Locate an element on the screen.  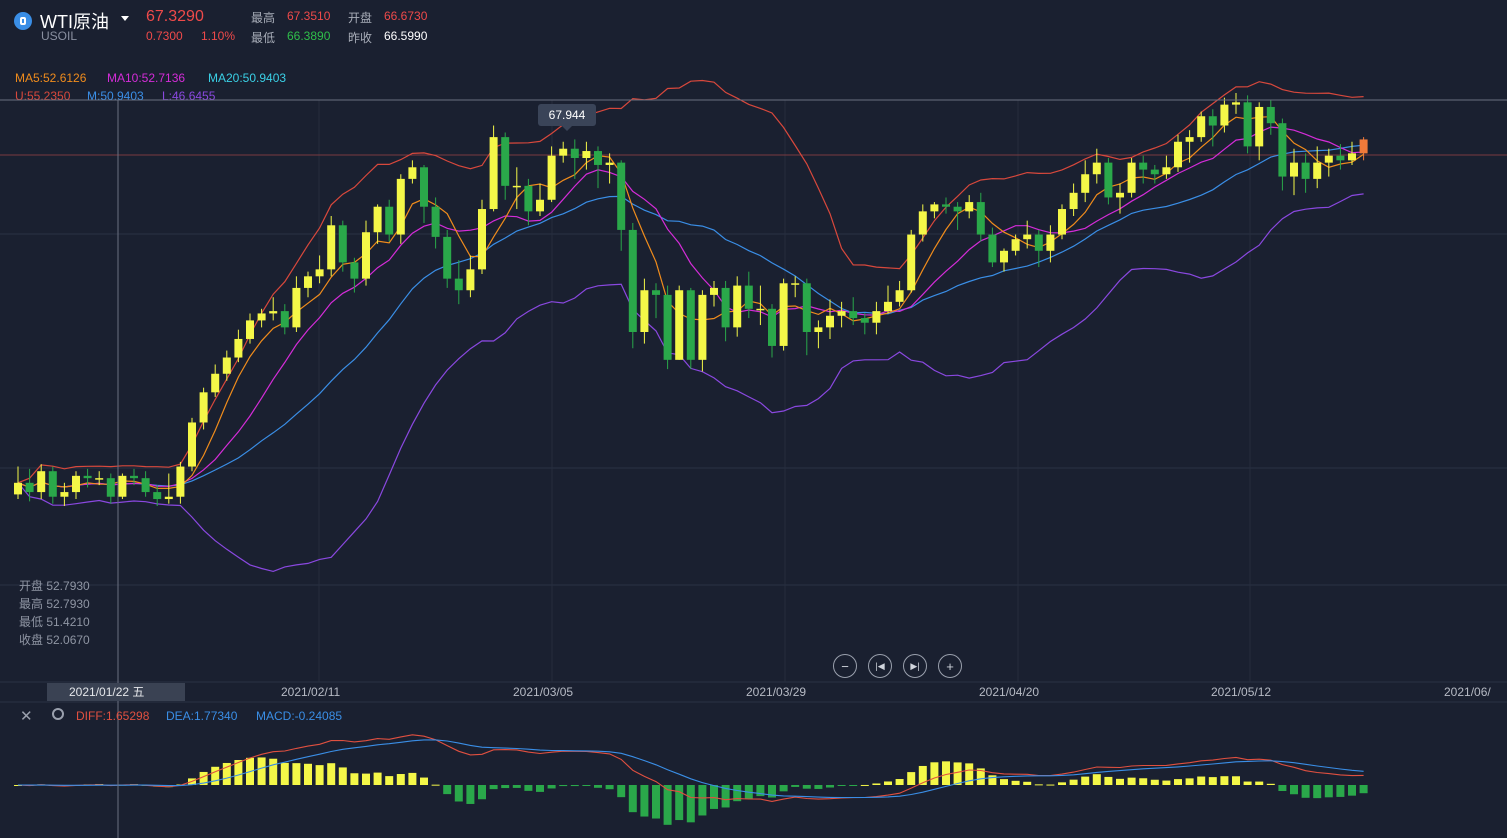
zoom-in-button: + is located at coordinates (950, 666).